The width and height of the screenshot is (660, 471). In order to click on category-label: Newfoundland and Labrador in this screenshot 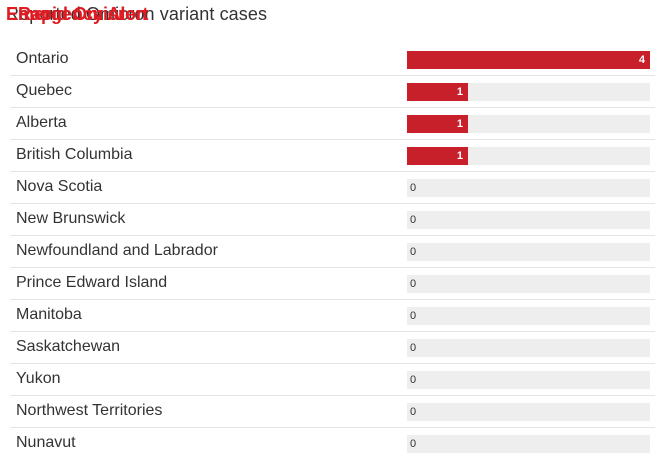, I will do `click(117, 250)`.